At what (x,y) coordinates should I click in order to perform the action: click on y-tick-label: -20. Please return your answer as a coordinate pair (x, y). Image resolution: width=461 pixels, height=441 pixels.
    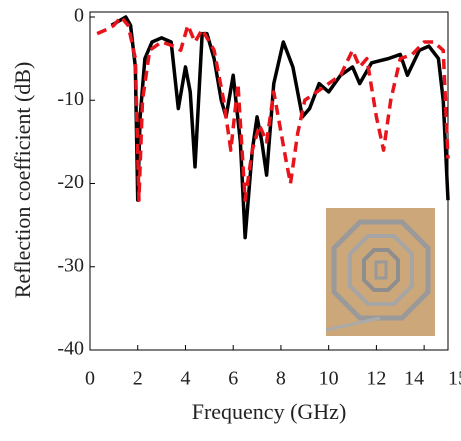
    Looking at the image, I should click on (70, 182).